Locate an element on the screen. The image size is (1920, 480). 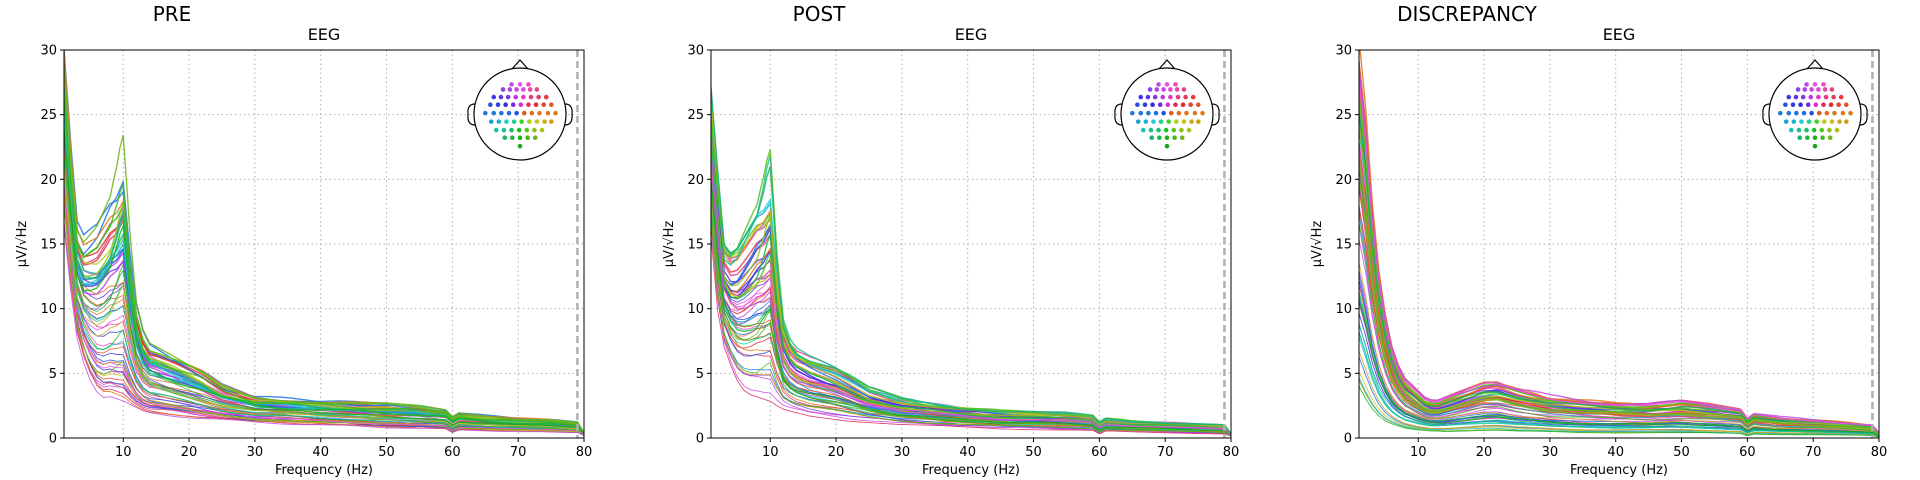
y-tick-label: 20 is located at coordinates (695, 180).